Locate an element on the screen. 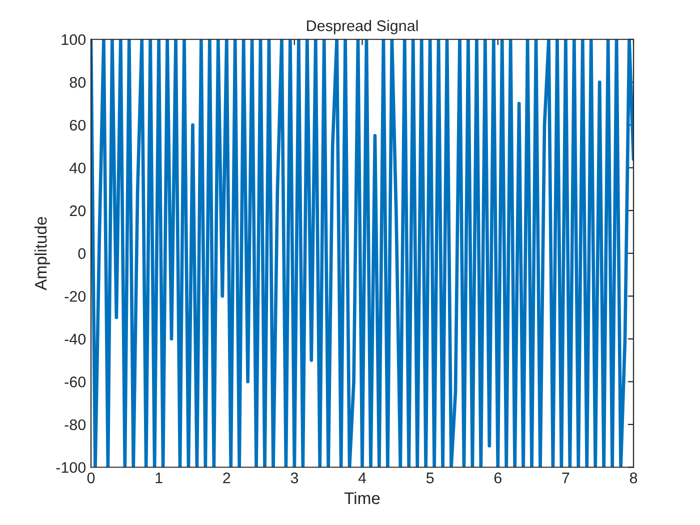 This screenshot has width=700, height=525. x-tick-label: 3 is located at coordinates (294, 478).